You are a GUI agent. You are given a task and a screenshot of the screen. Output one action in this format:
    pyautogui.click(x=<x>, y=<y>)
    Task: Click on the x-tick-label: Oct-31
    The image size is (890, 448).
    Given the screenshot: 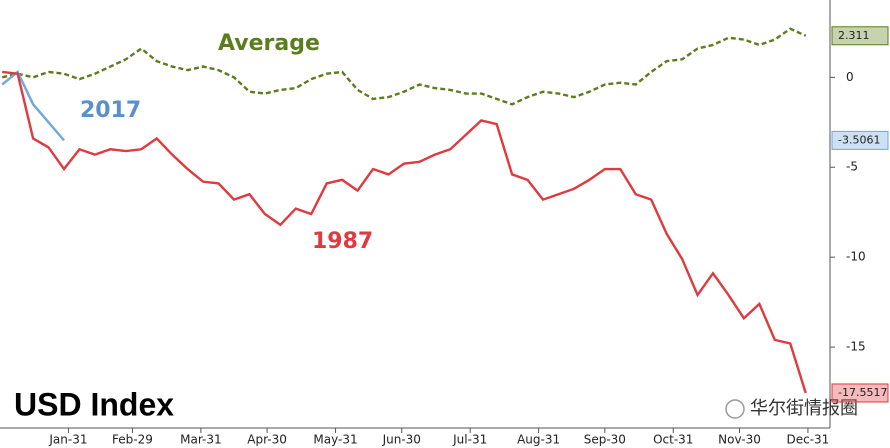 What is the action you would take?
    pyautogui.click(x=673, y=440)
    